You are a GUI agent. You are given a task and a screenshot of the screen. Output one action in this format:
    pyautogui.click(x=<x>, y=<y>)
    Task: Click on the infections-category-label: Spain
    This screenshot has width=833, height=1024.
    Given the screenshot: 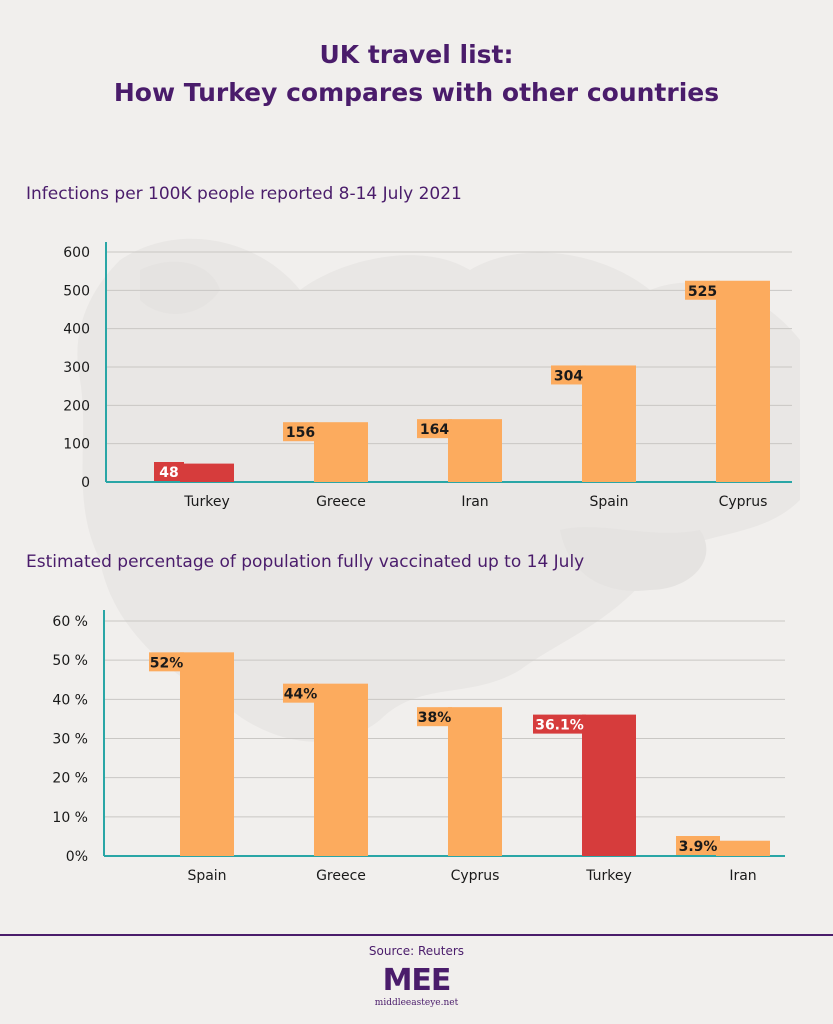 What is the action you would take?
    pyautogui.click(x=608, y=502)
    